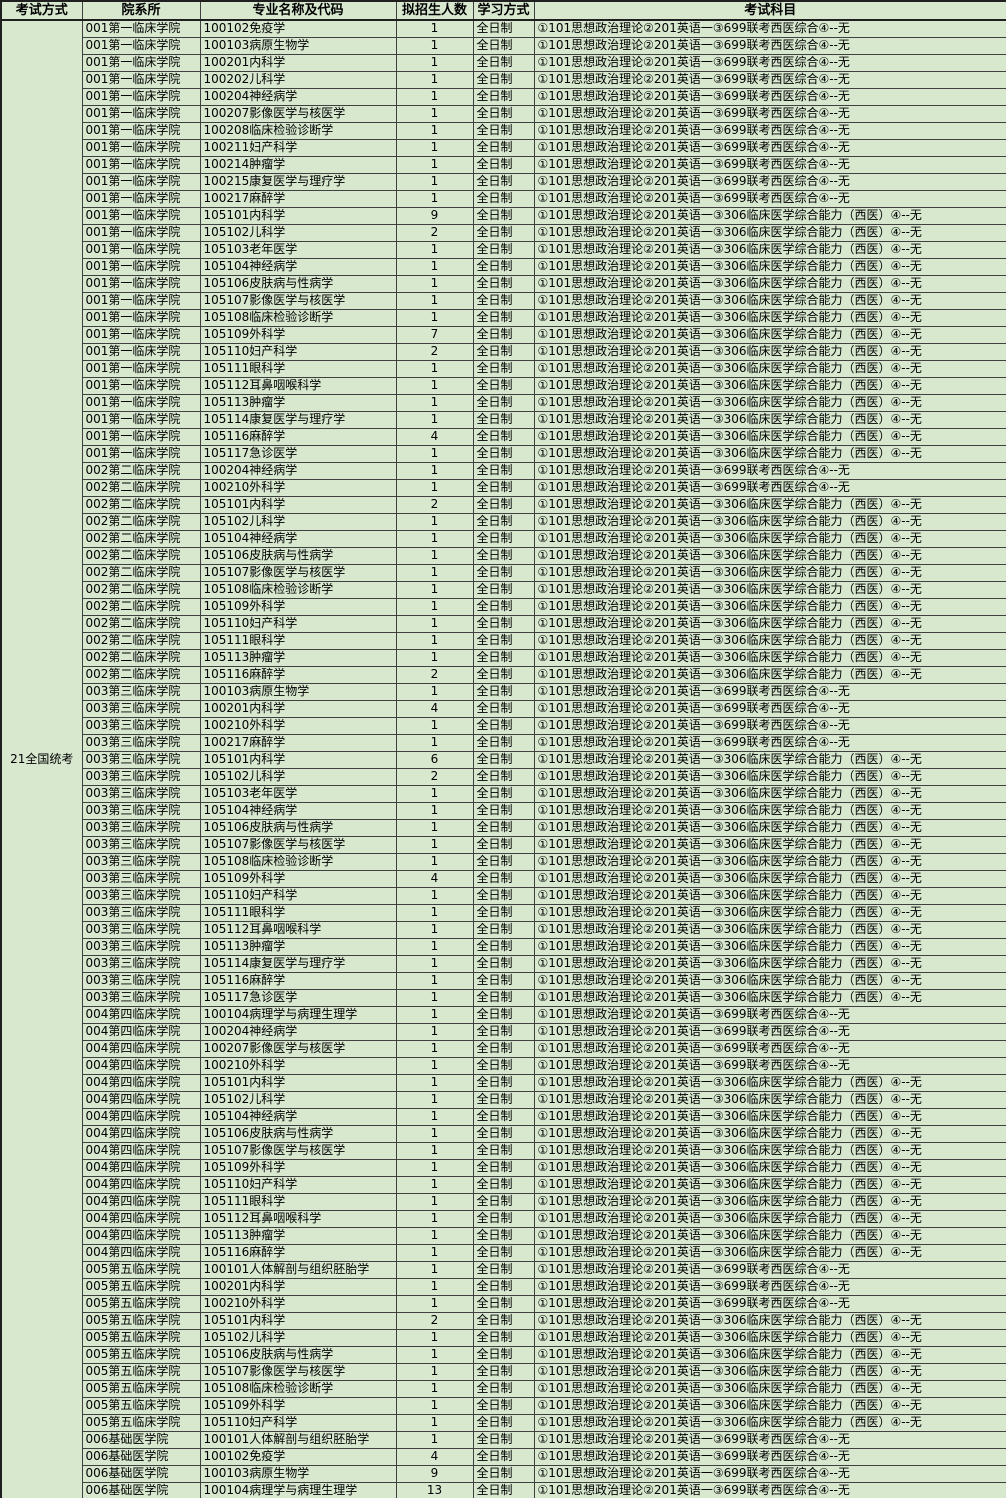 This screenshot has width=1006, height=1498. What do you see at coordinates (298, 1252) in the screenshot?
I see `major-name-code-cell: 105116麻醉学` at bounding box center [298, 1252].